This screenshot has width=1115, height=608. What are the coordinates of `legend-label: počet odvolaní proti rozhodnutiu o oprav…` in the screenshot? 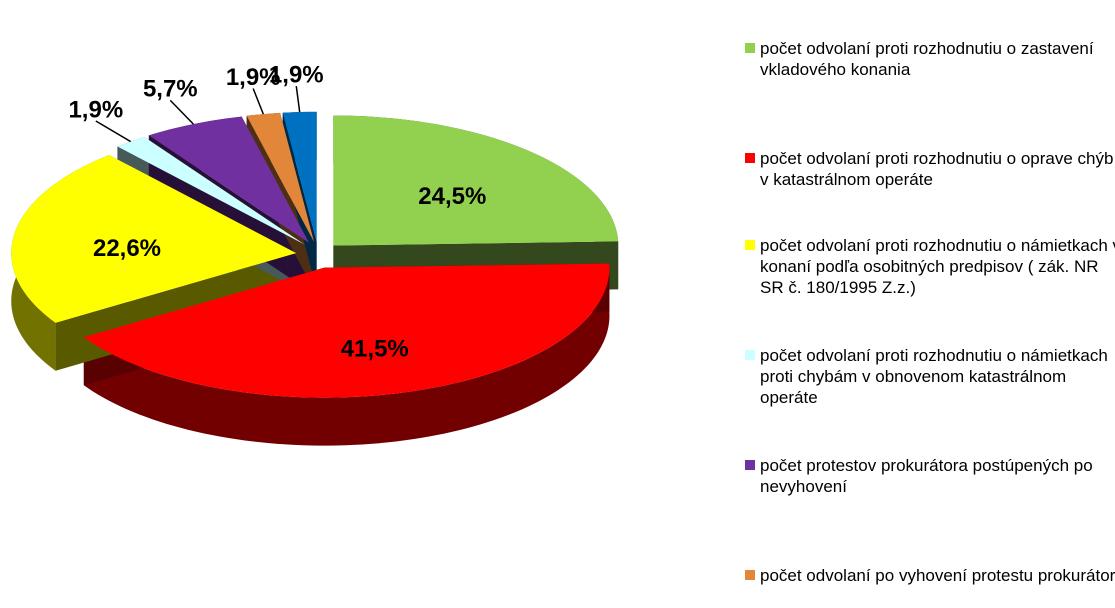 It's located at (937, 169).